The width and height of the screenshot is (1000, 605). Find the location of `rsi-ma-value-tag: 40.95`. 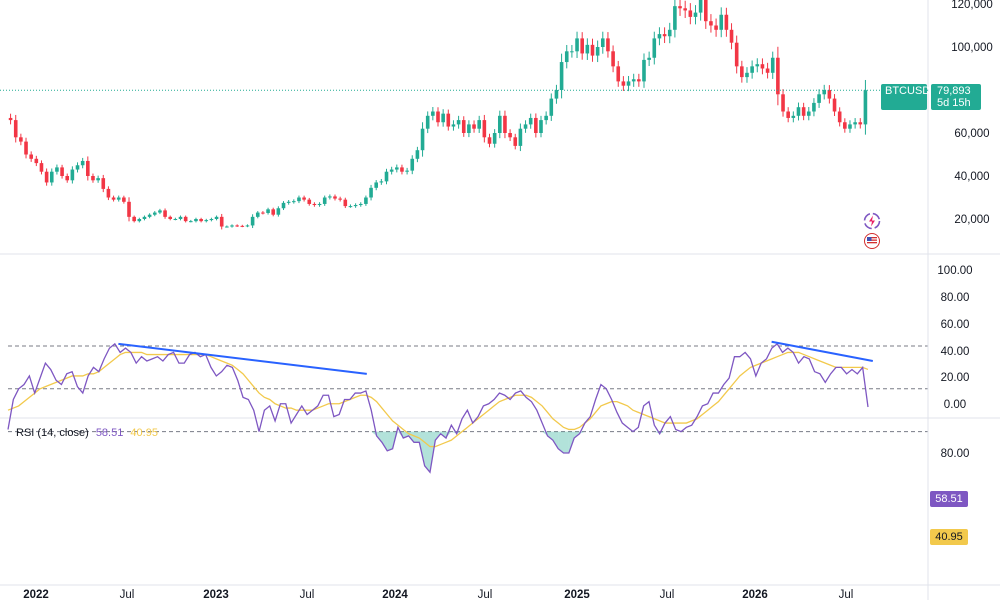

rsi-ma-value-tag: 40.95 is located at coordinates (949, 537).